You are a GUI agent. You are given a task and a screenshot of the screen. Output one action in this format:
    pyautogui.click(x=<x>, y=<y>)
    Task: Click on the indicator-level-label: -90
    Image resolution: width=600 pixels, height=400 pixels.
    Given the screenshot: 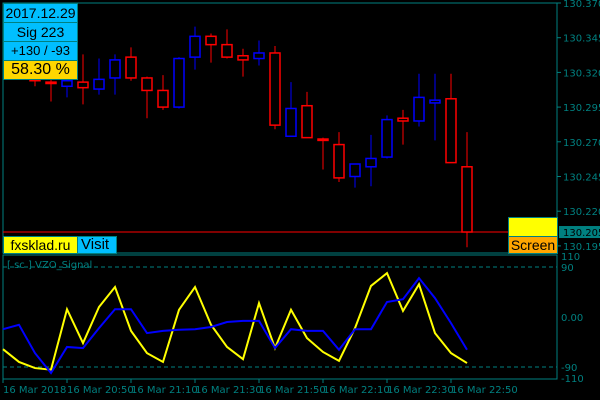 What is the action you would take?
    pyautogui.click(x=569, y=368)
    